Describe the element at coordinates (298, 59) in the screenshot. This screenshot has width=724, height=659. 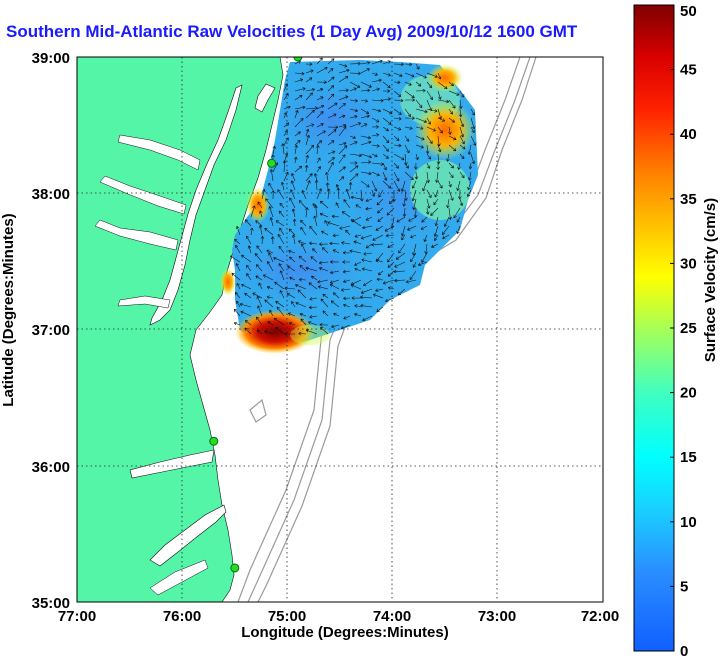
I see `radar-site-marker` at that location.